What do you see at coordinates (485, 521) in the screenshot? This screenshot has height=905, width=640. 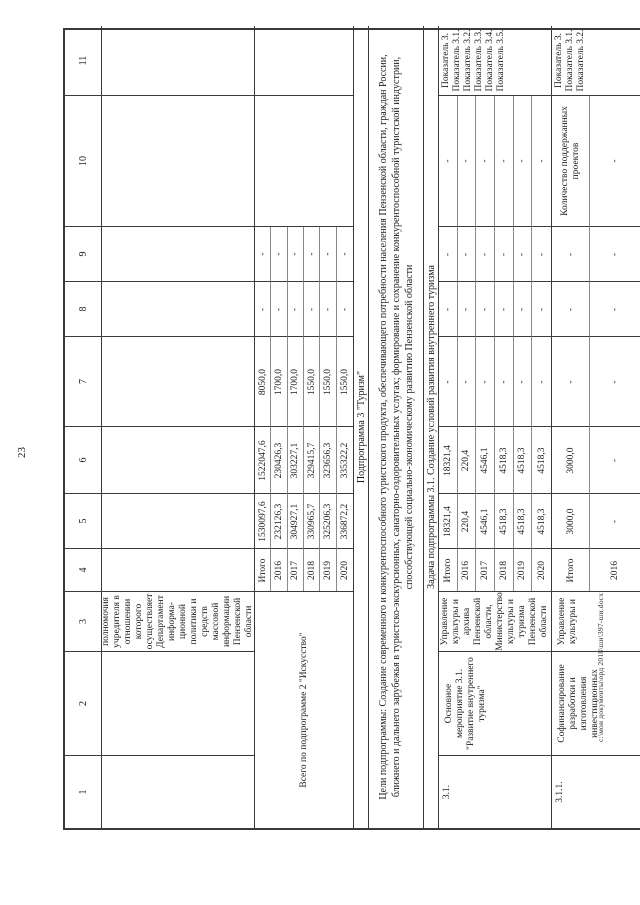 I see `amount-total: 4546,1` at bounding box center [485, 521].